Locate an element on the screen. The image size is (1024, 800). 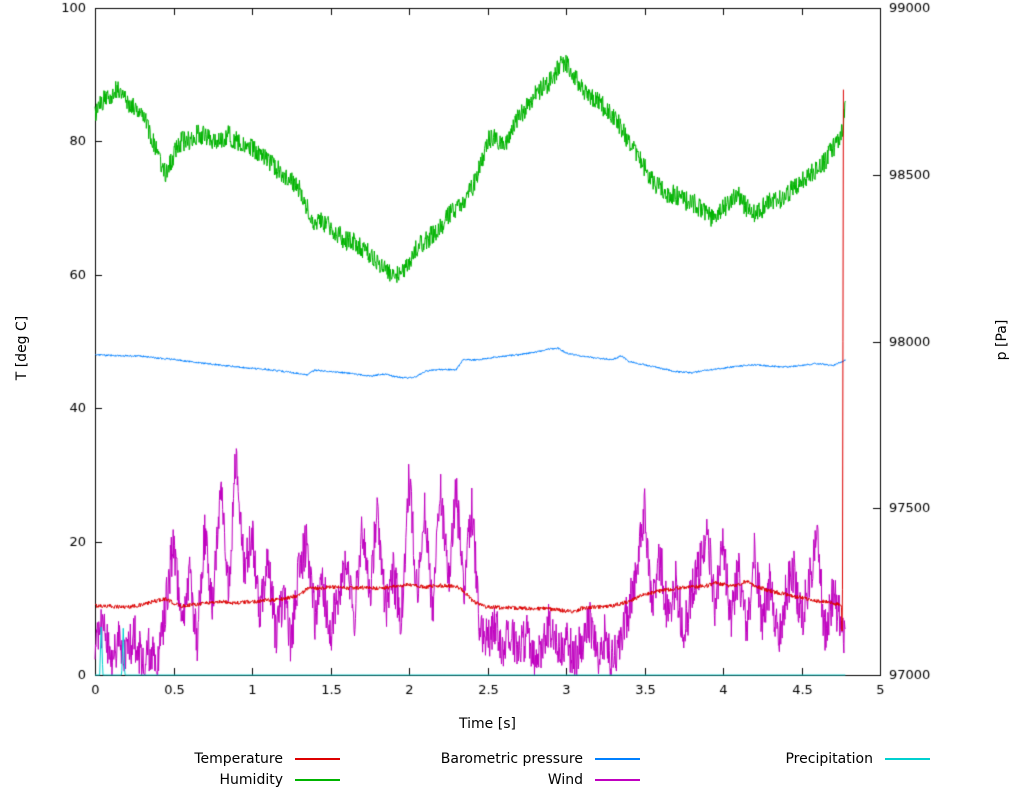
legend-item-humidity: Humidity is located at coordinates (180, 779).